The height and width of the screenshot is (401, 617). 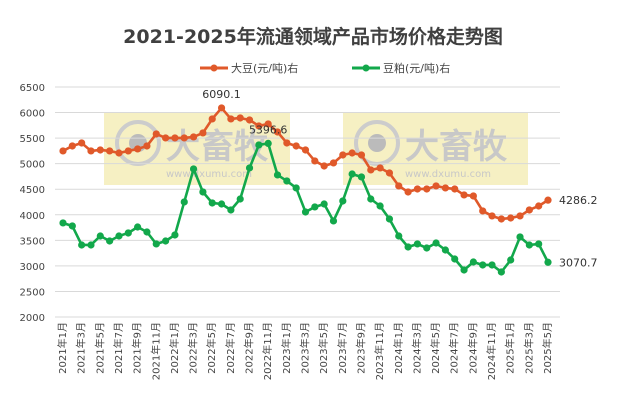 I want to click on x-tick-label: 2021年3月, so click(x=81, y=348).